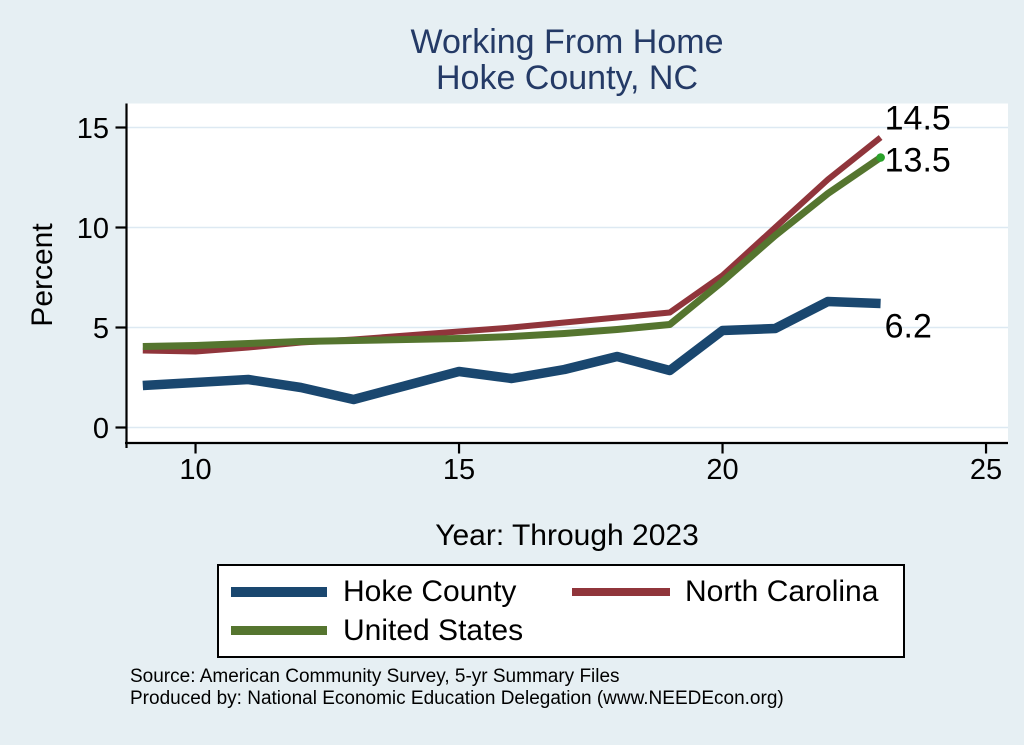 This screenshot has width=1024, height=745. What do you see at coordinates (621, 592) in the screenshot?
I see `legend-swatch-north-carolina` at bounding box center [621, 592].